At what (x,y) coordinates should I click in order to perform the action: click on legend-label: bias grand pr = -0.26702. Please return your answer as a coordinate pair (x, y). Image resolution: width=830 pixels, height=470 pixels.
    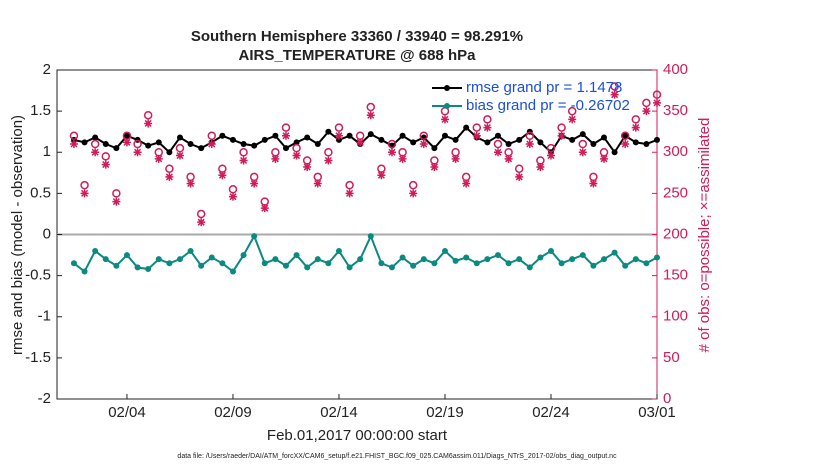
    Looking at the image, I should click on (548, 105).